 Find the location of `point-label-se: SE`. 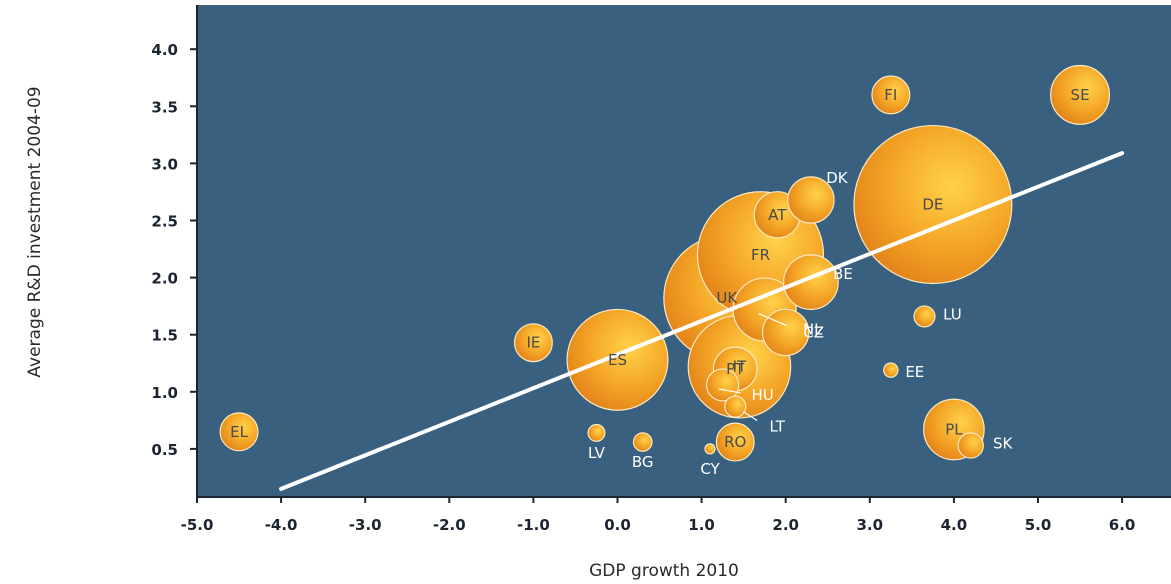

point-label-se: SE is located at coordinates (1080, 95).